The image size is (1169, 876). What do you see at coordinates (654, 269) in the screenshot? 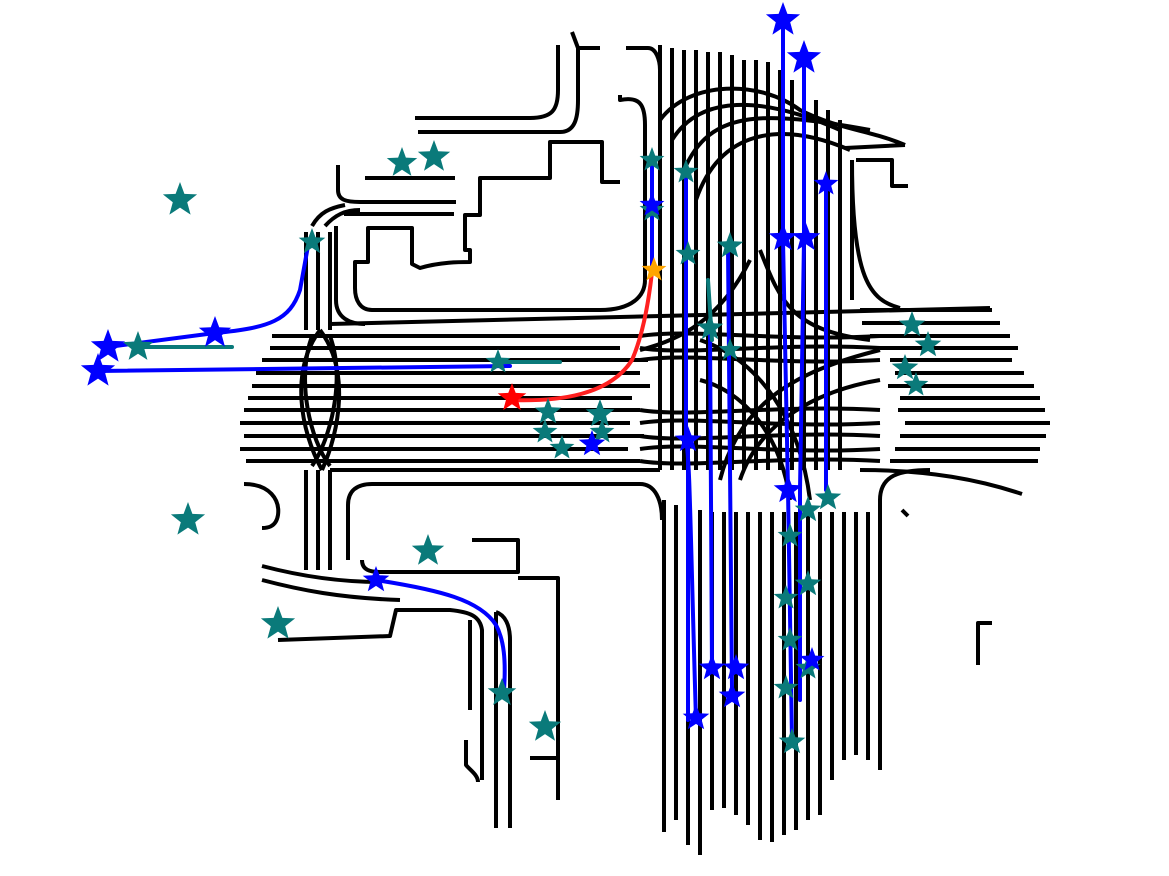
I see `goal-star-icon` at bounding box center [654, 269].